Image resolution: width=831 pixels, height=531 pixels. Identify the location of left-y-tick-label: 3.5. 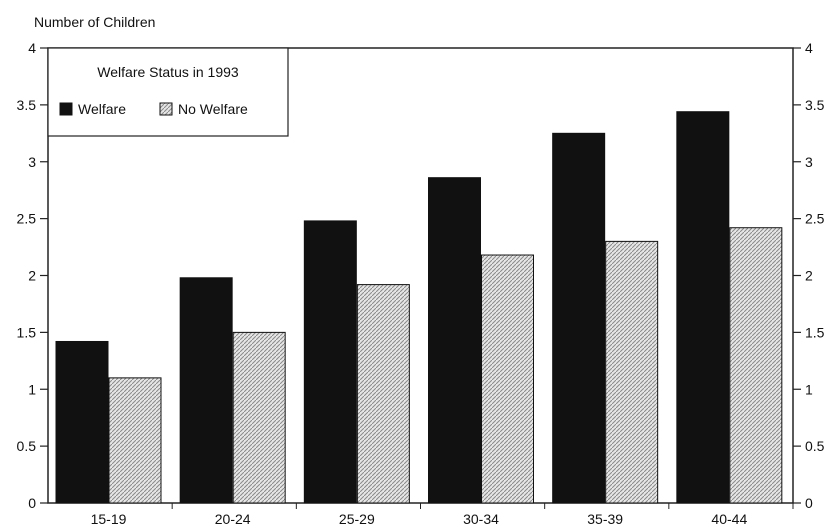
(27, 105).